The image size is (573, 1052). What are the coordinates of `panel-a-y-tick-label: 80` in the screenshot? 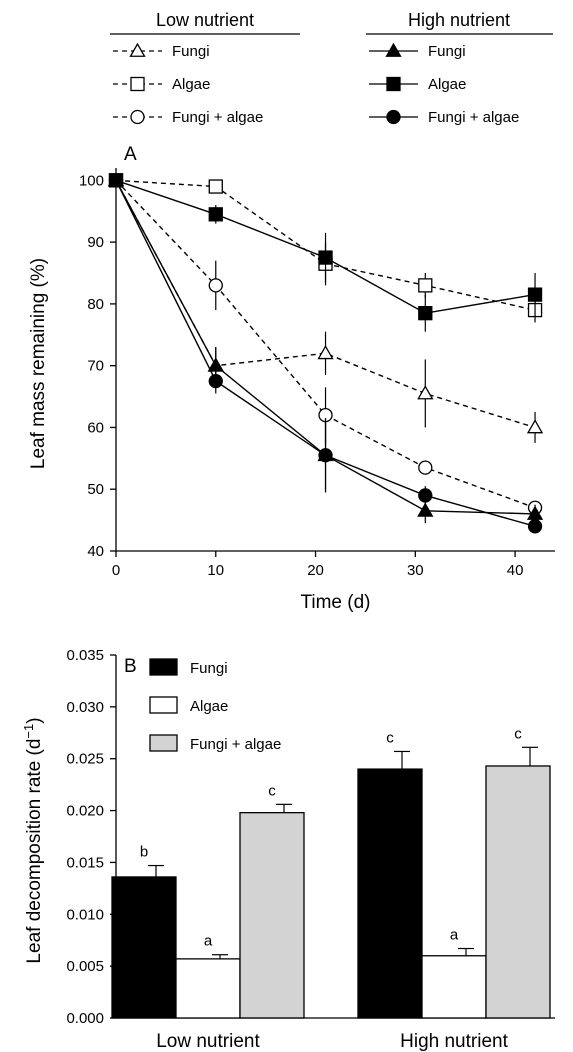 It's located at (95, 304).